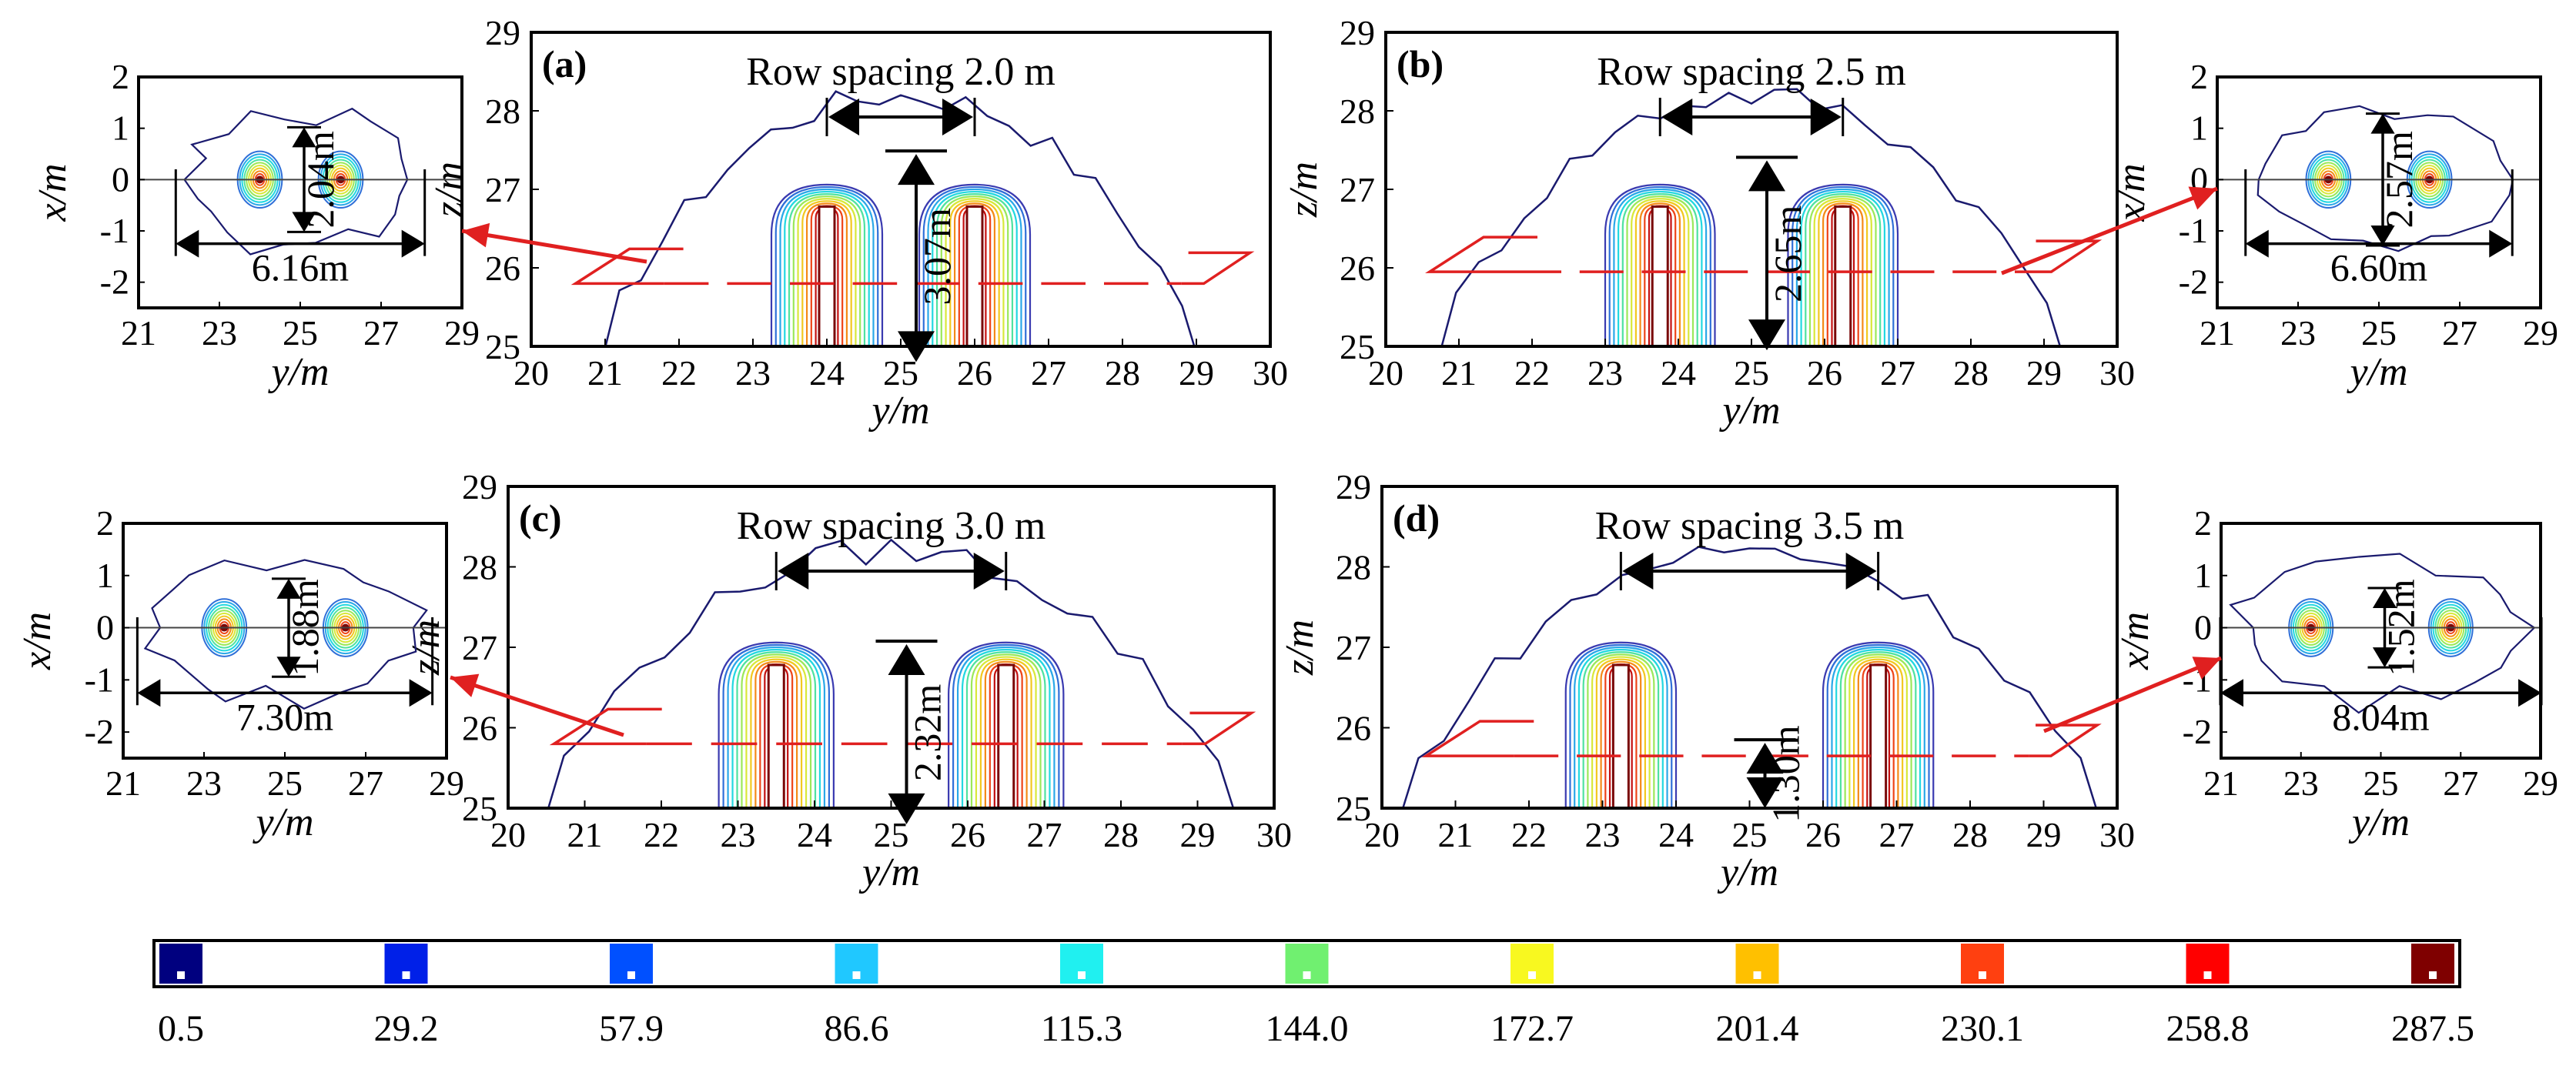 The image size is (2576, 1076). Describe the element at coordinates (114, 282) in the screenshot. I see `ytick-label-a_plan-0: -2` at that location.